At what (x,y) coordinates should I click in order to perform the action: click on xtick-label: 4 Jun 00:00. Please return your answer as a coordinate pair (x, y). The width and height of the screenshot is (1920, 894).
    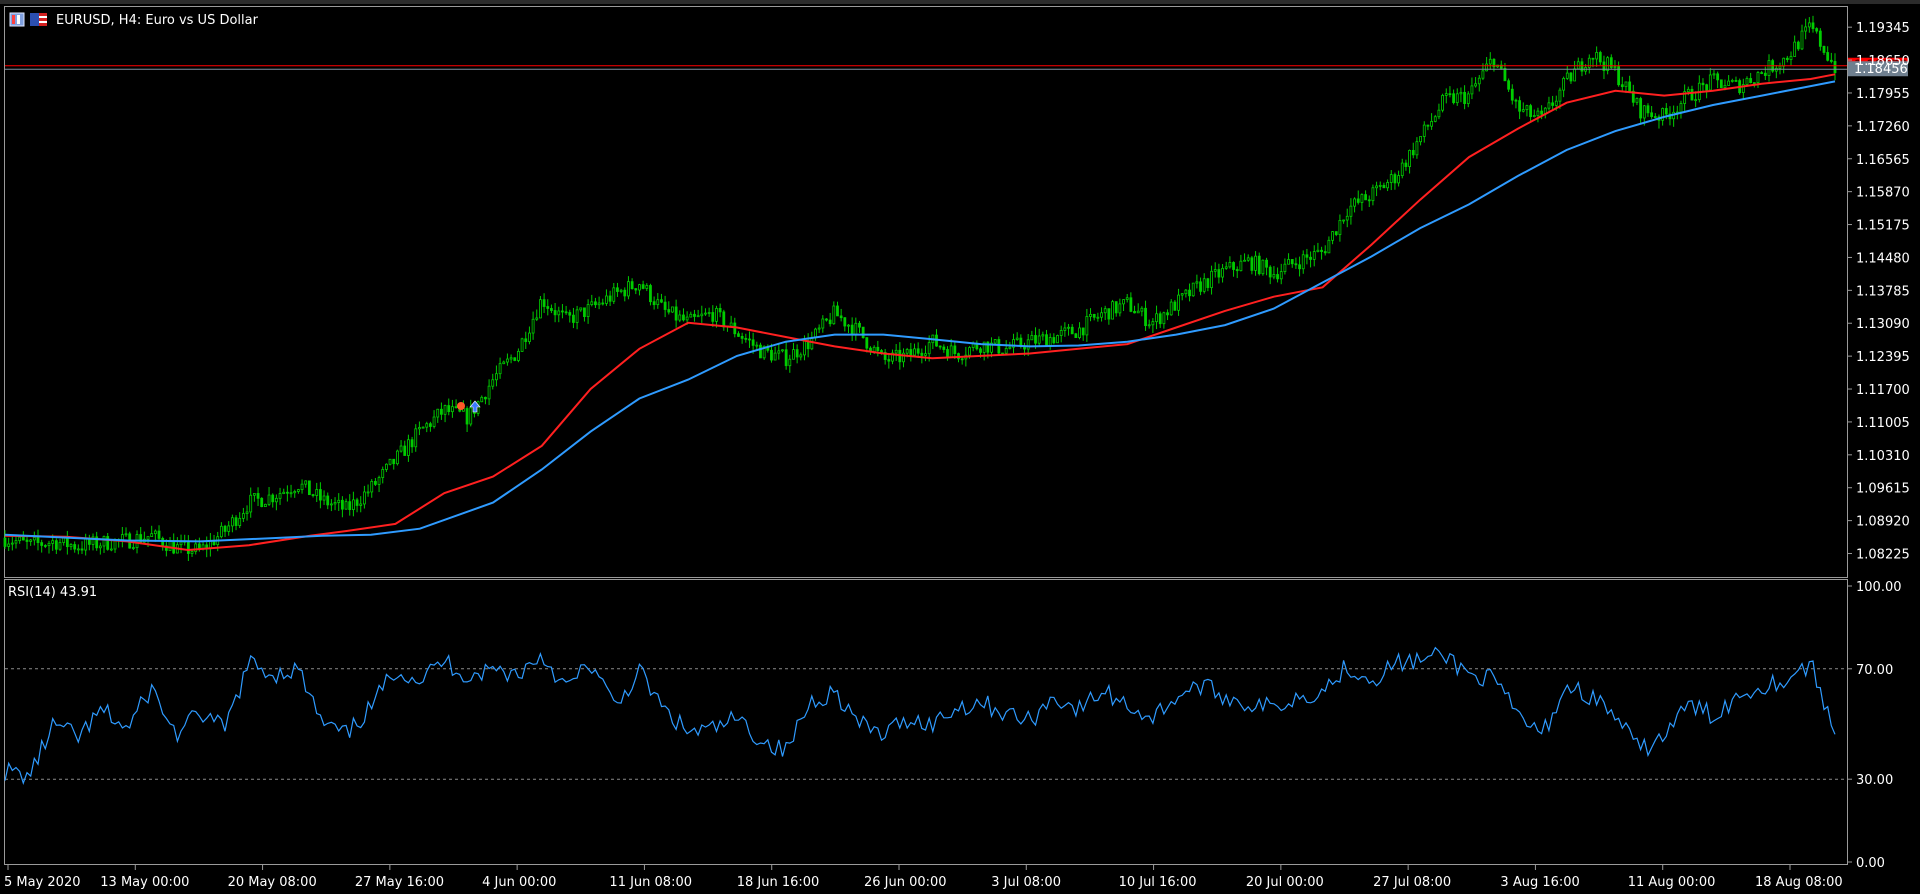
    Looking at the image, I should click on (519, 882).